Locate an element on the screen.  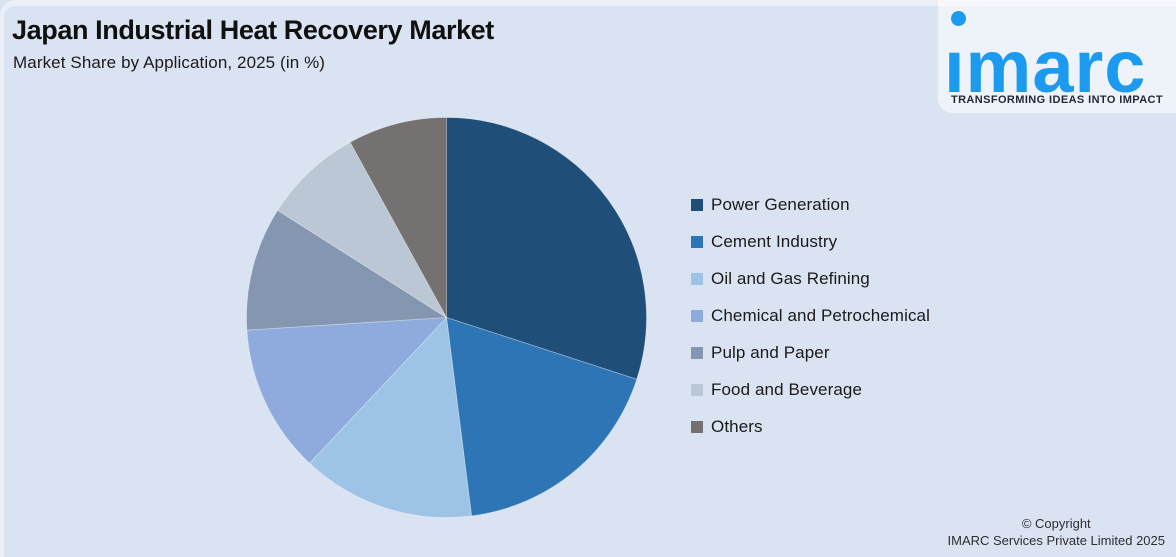
legend-item-food-and-beverage: Food and Beverage is located at coordinates (810, 389).